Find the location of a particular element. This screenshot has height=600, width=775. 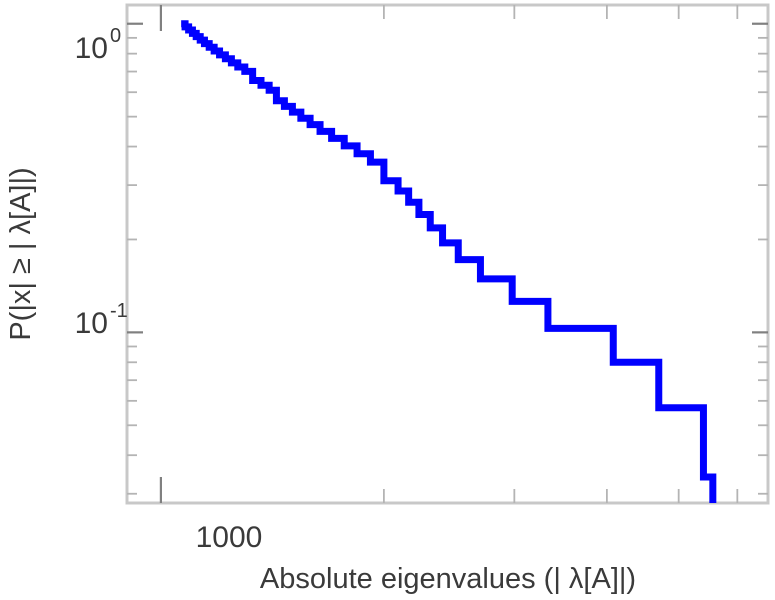

y-tick-label-1e0-exponent: 0 is located at coordinates (115, 36).